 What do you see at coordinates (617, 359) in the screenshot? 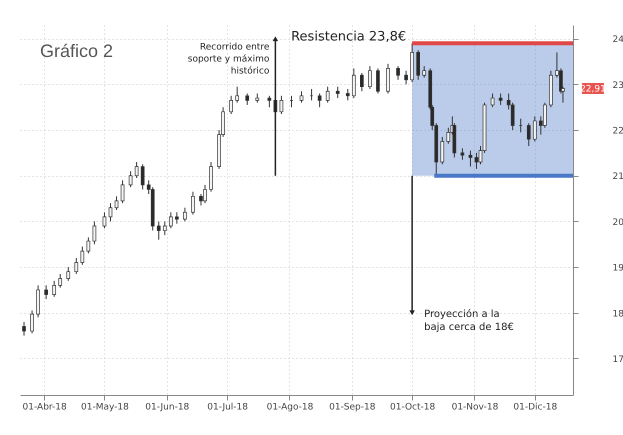
I see `y-tick-label: 17` at bounding box center [617, 359].